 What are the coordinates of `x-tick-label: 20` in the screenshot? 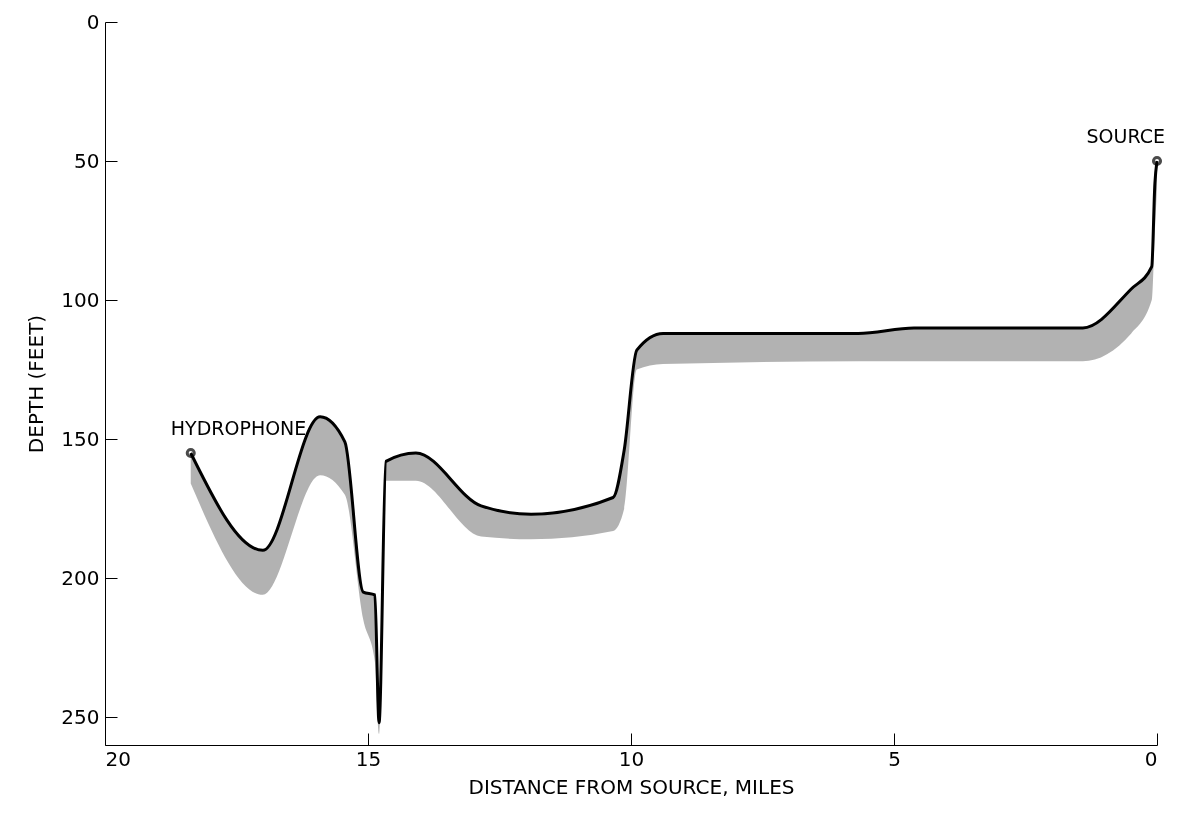 It's located at (118, 758).